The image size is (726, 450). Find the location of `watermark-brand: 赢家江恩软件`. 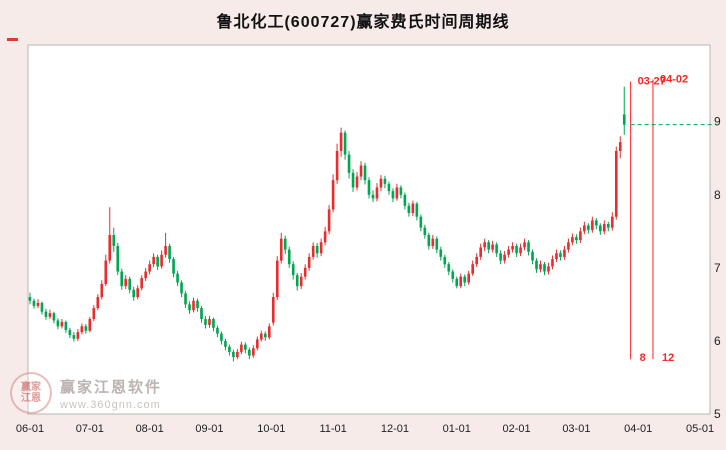

watermark-brand: 赢家江恩软件 is located at coordinates (111, 387).